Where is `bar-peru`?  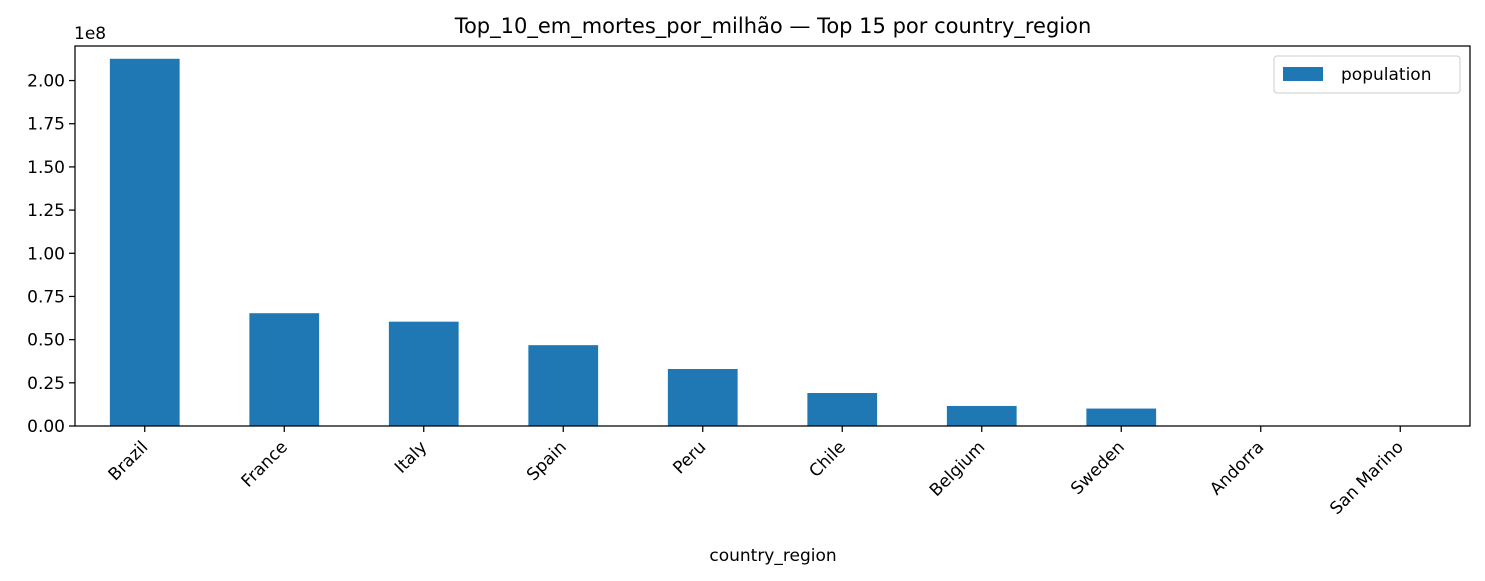
bar-peru is located at coordinates (702, 397).